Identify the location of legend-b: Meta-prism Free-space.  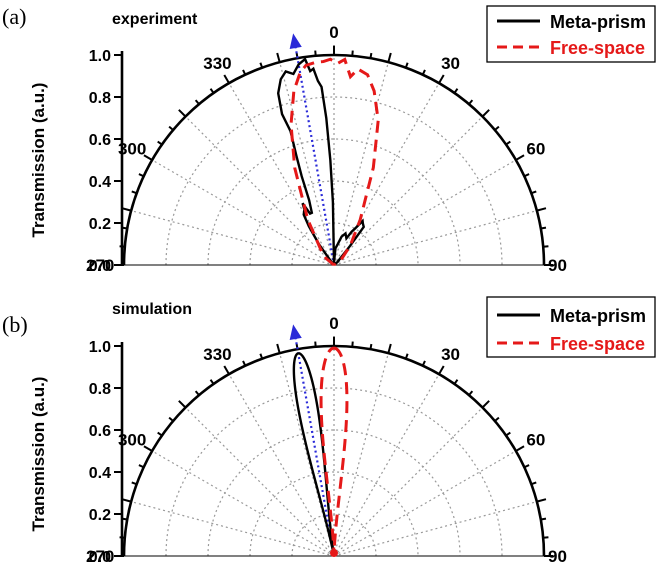
(571, 327).